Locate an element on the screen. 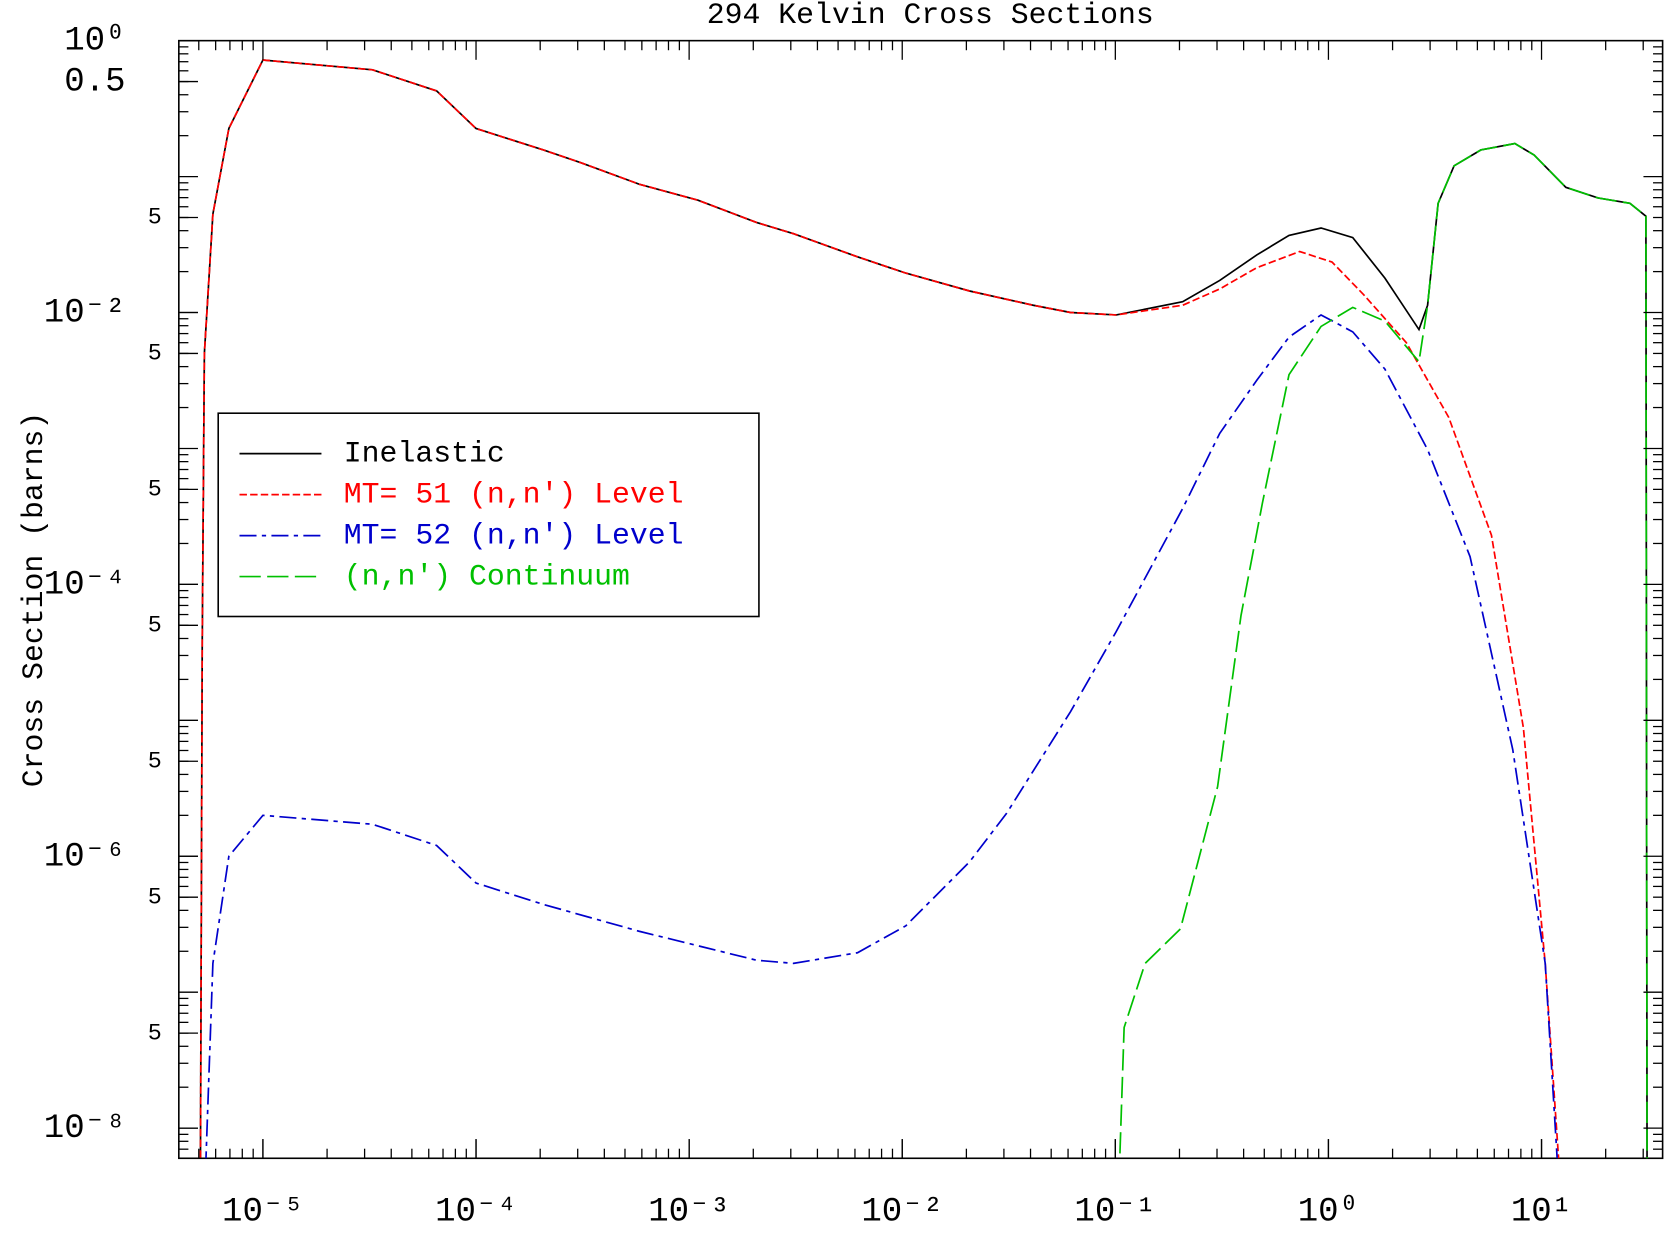 The width and height of the screenshot is (1669, 1233). y-axis-label: Cross Section (barns) is located at coordinates (34, 600).